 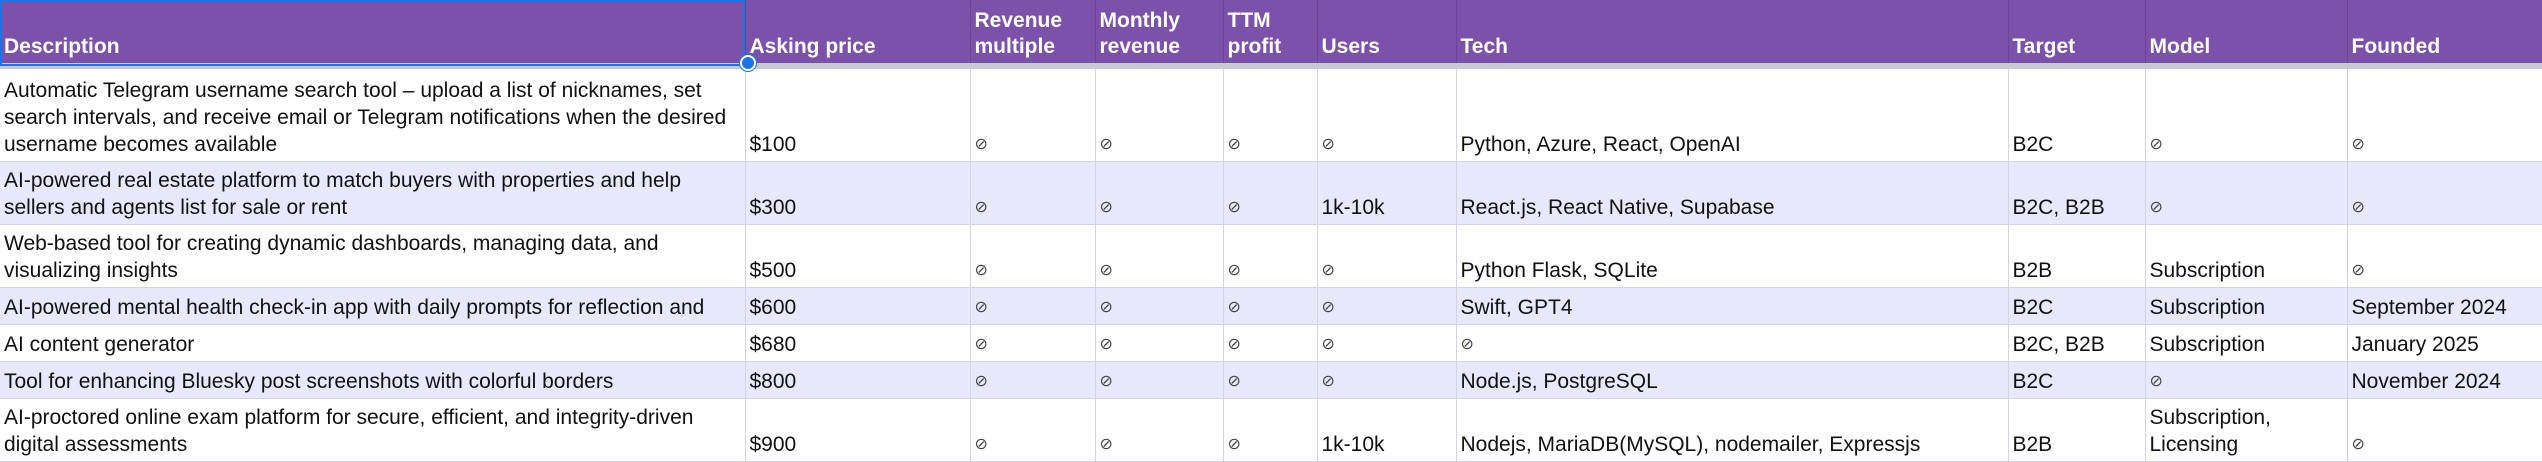 What do you see at coordinates (1140, 46) in the screenshot?
I see `header-monthly-revenue-line2: revenue` at bounding box center [1140, 46].